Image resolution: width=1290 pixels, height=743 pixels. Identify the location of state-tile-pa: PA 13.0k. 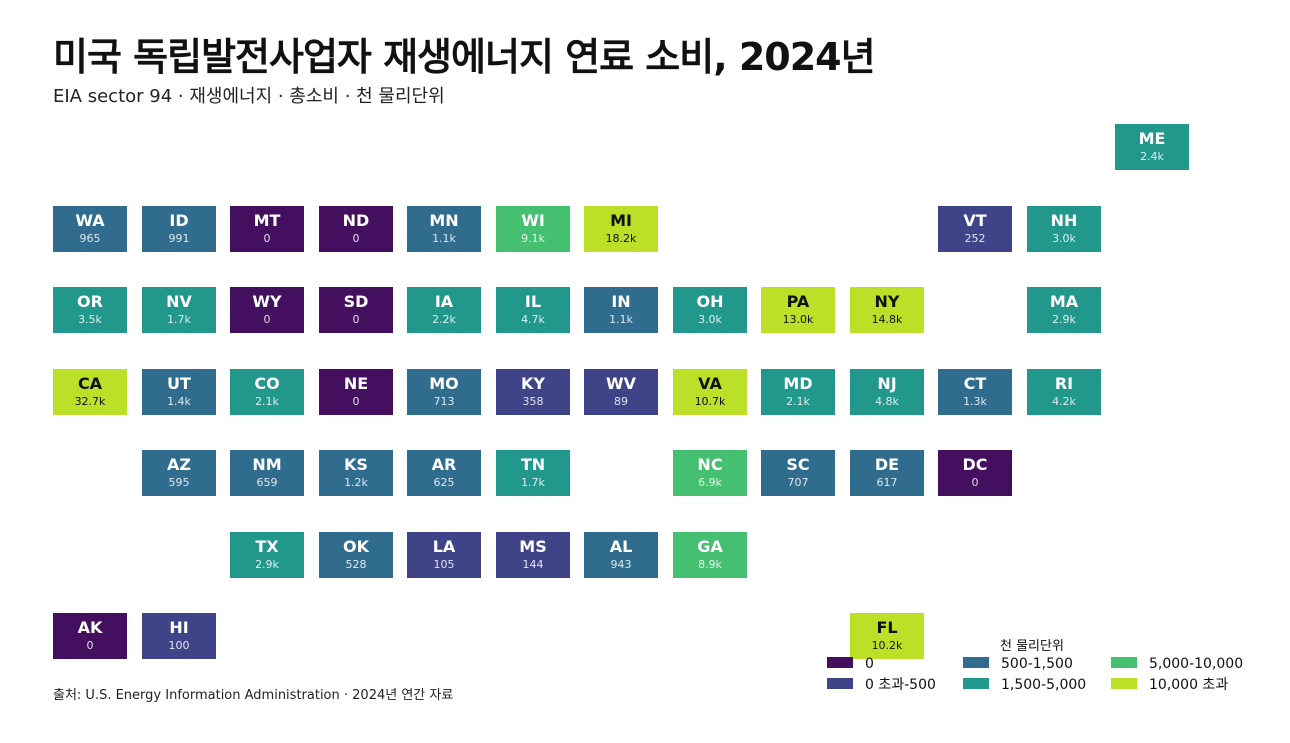
(798, 310).